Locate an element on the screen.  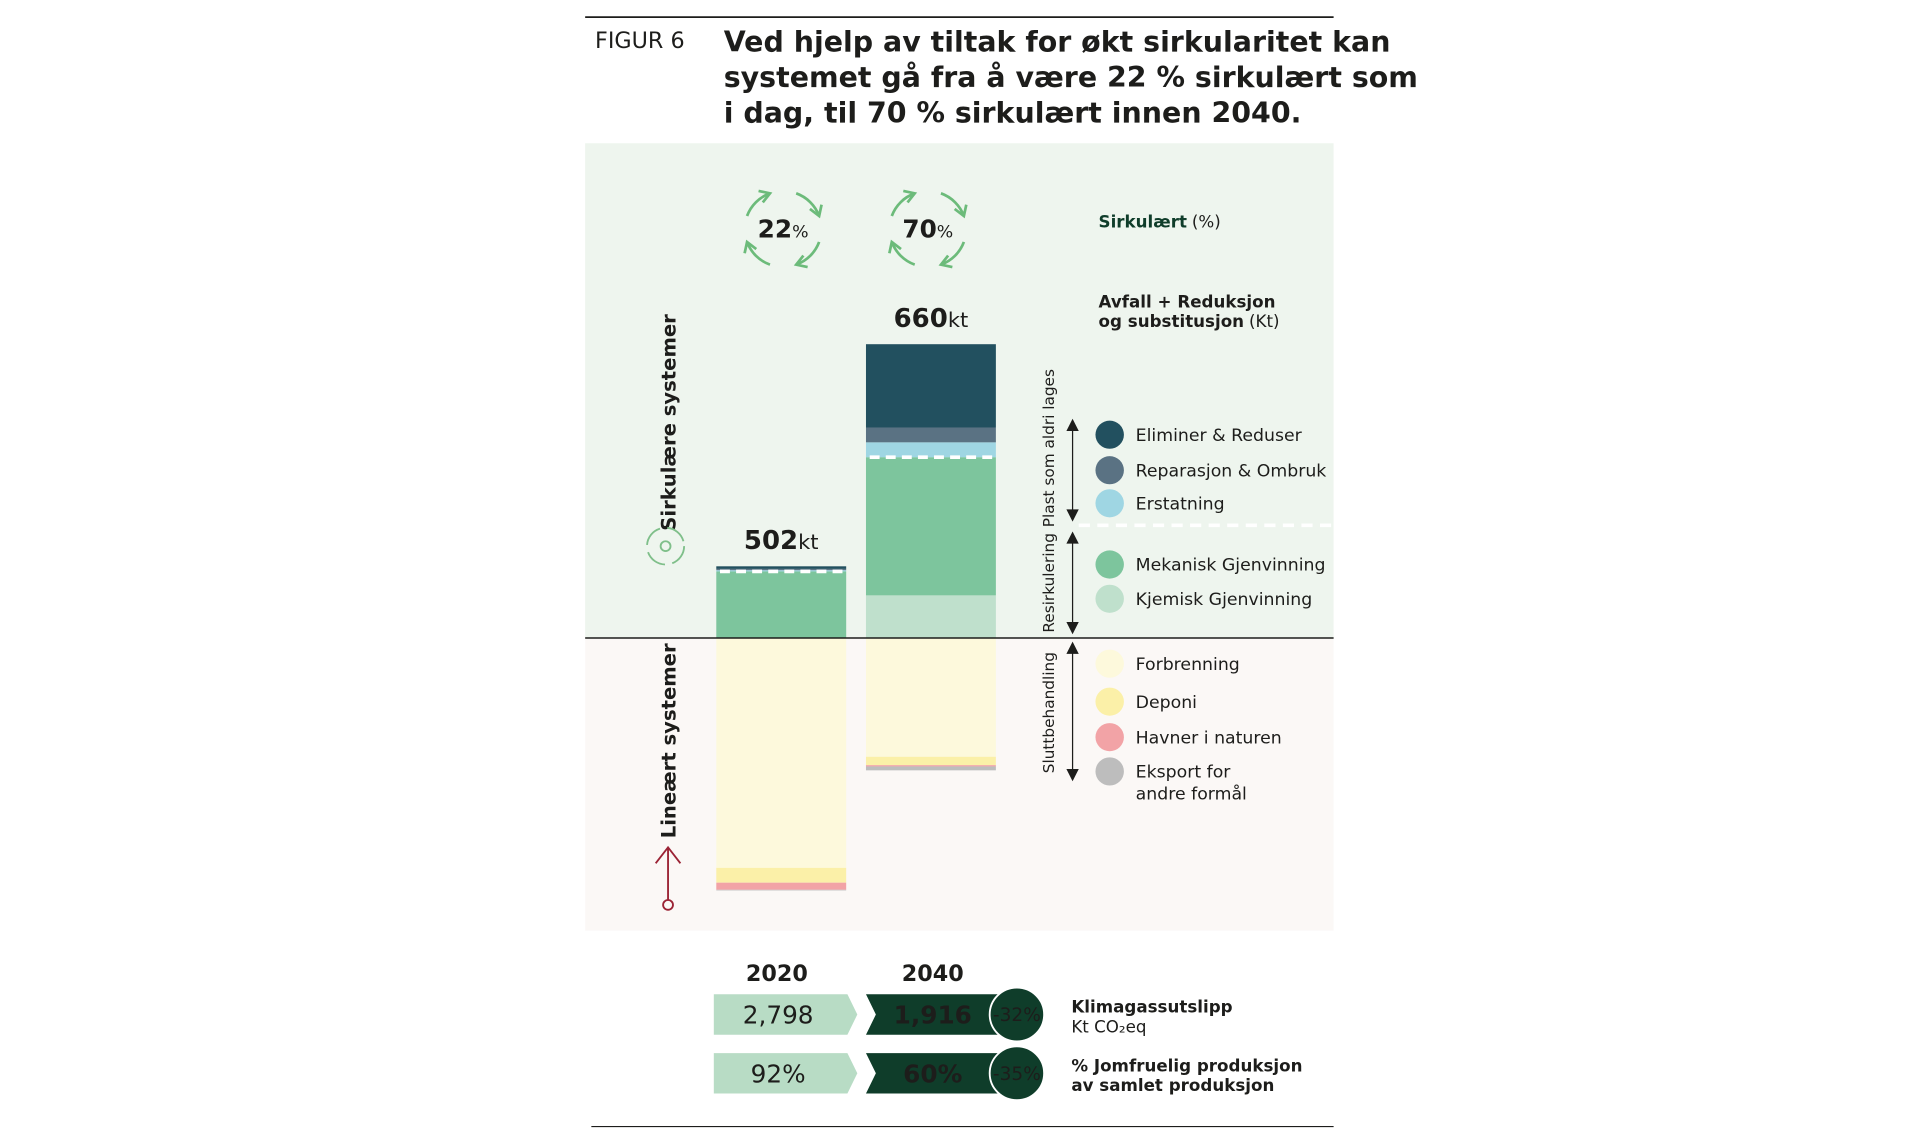
circular-percent: 70% is located at coordinates (927, 229).